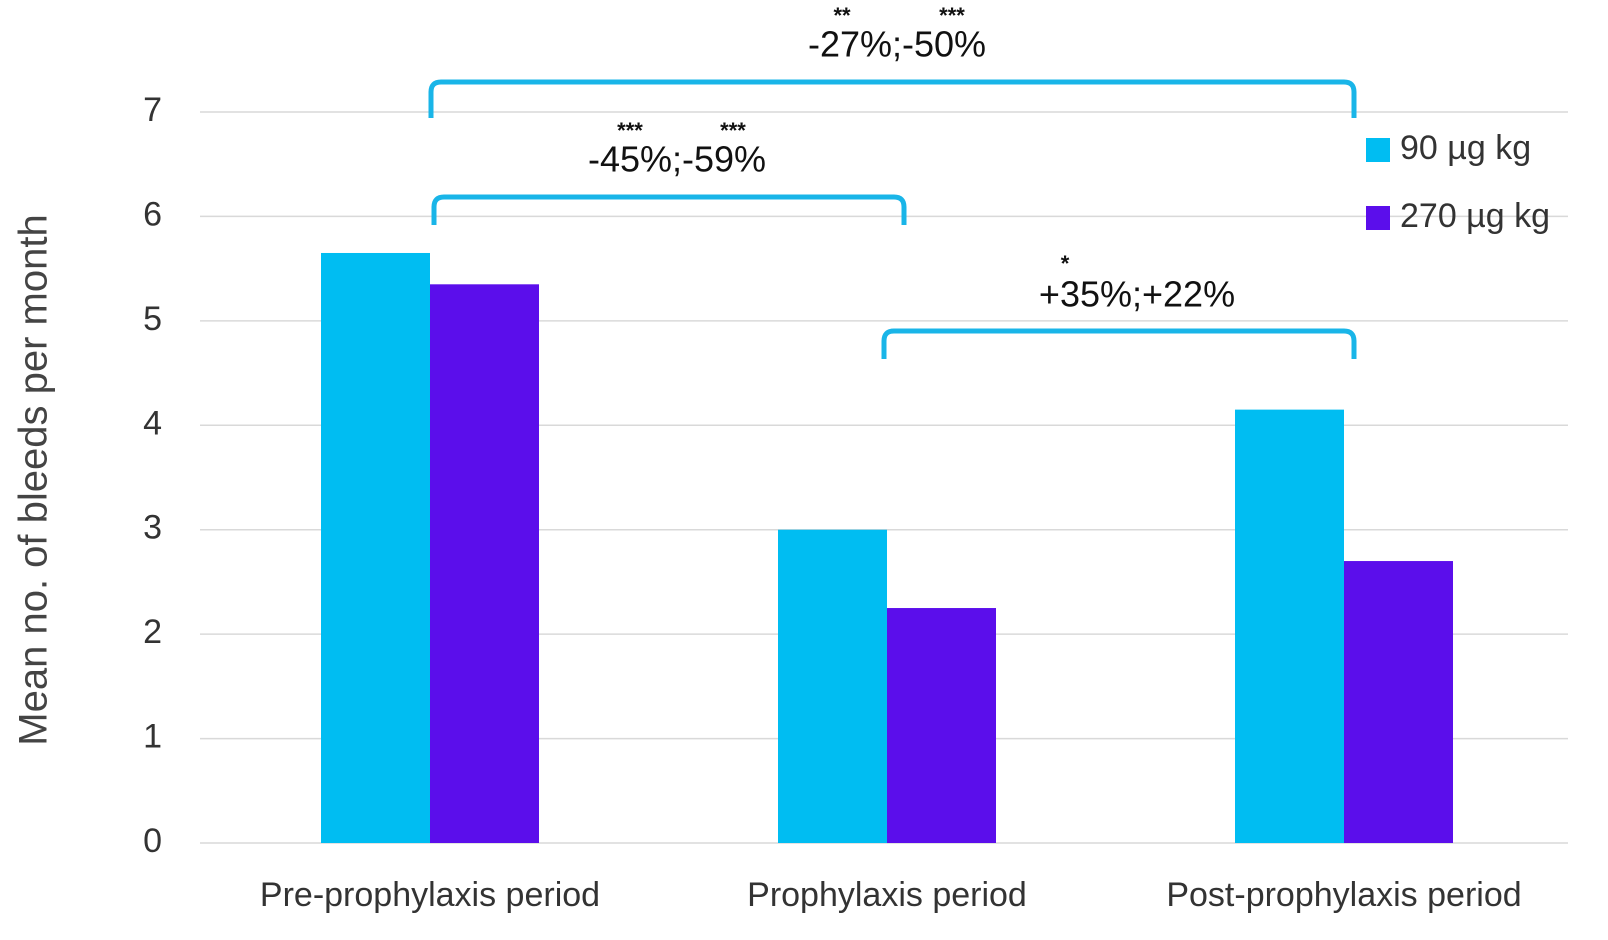 This screenshot has width=1608, height=940. I want to click on y-tick-label: 0, so click(152, 841).